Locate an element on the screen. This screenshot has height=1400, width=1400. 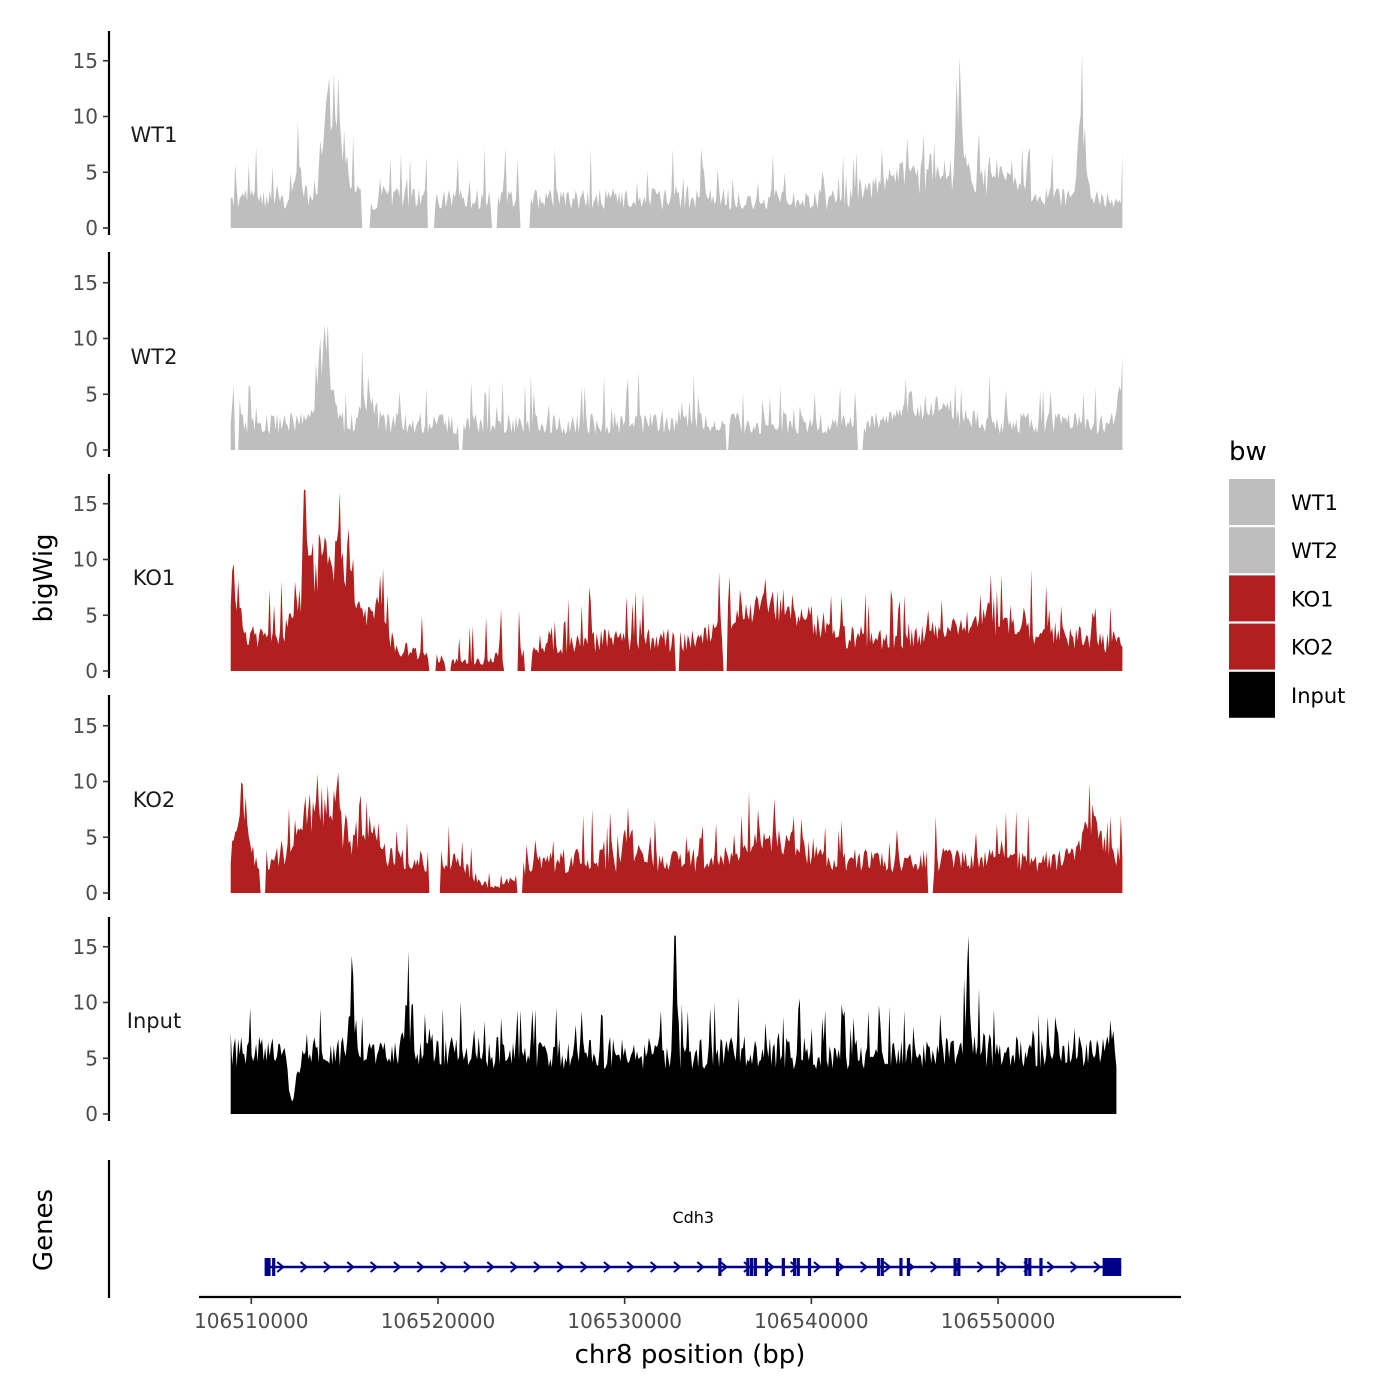
x-tick-label: 106550000 is located at coordinates (998, 1321).